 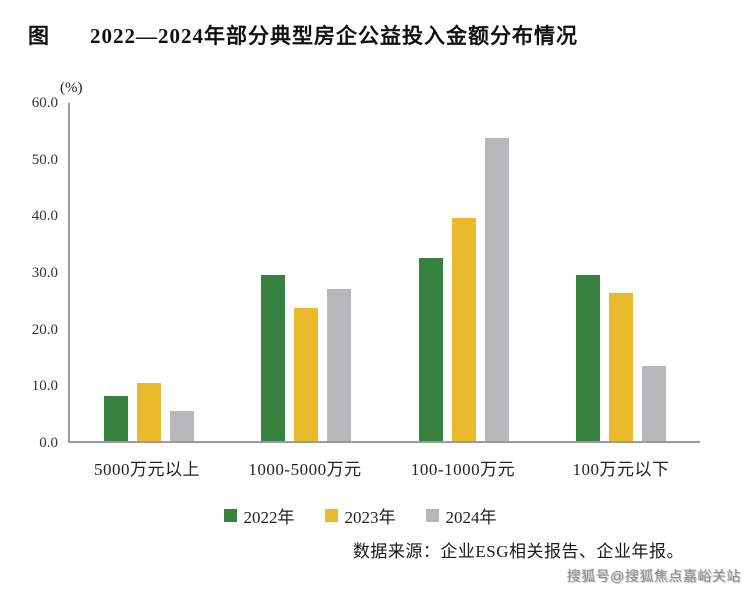 What do you see at coordinates (621, 469) in the screenshot?
I see `x-axis-category-label: 100万元以下` at bounding box center [621, 469].